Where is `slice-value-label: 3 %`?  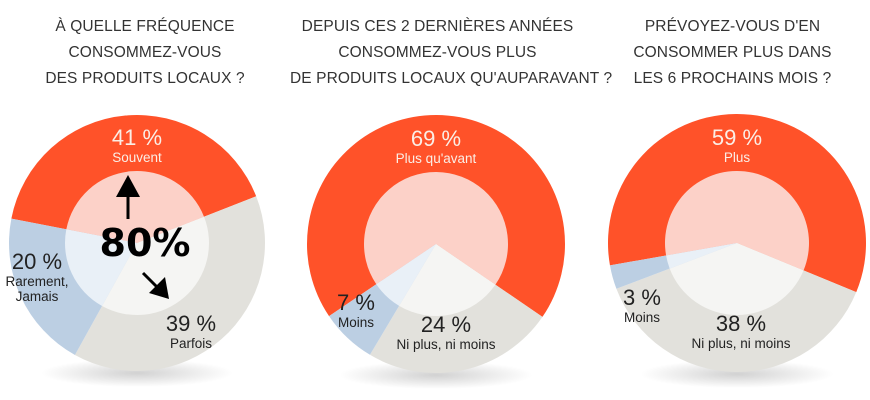
slice-value-label: 3 % is located at coordinates (642, 297).